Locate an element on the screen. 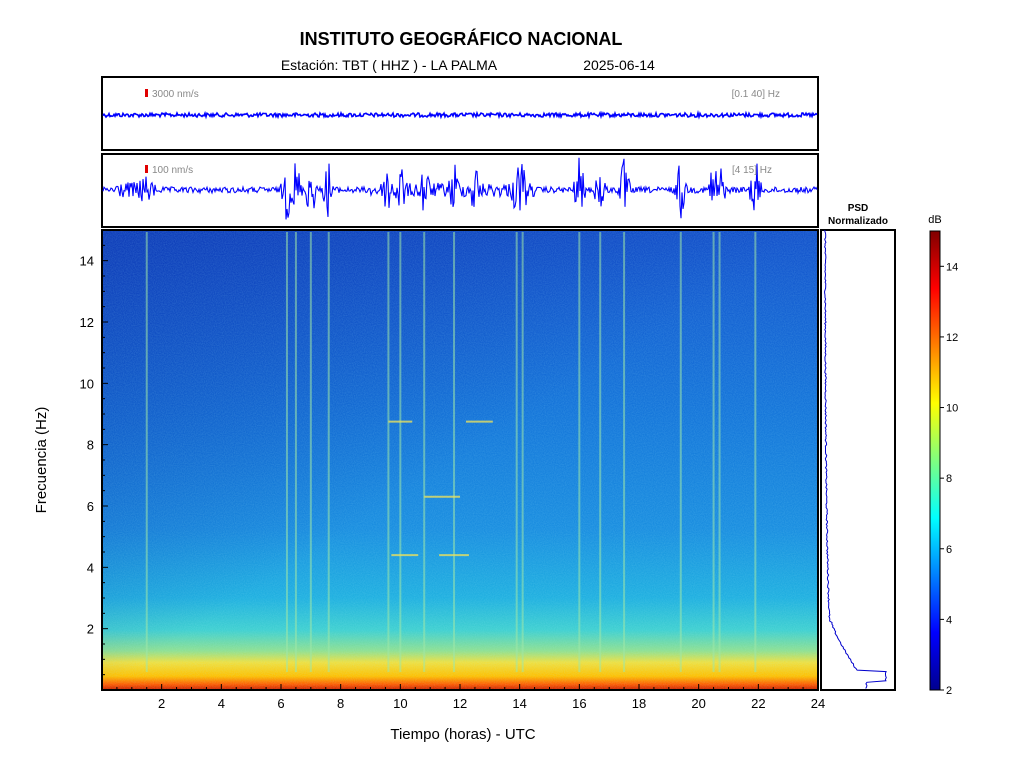 The width and height of the screenshot is (1024, 768). x-tick-label: 14 is located at coordinates (519, 703).